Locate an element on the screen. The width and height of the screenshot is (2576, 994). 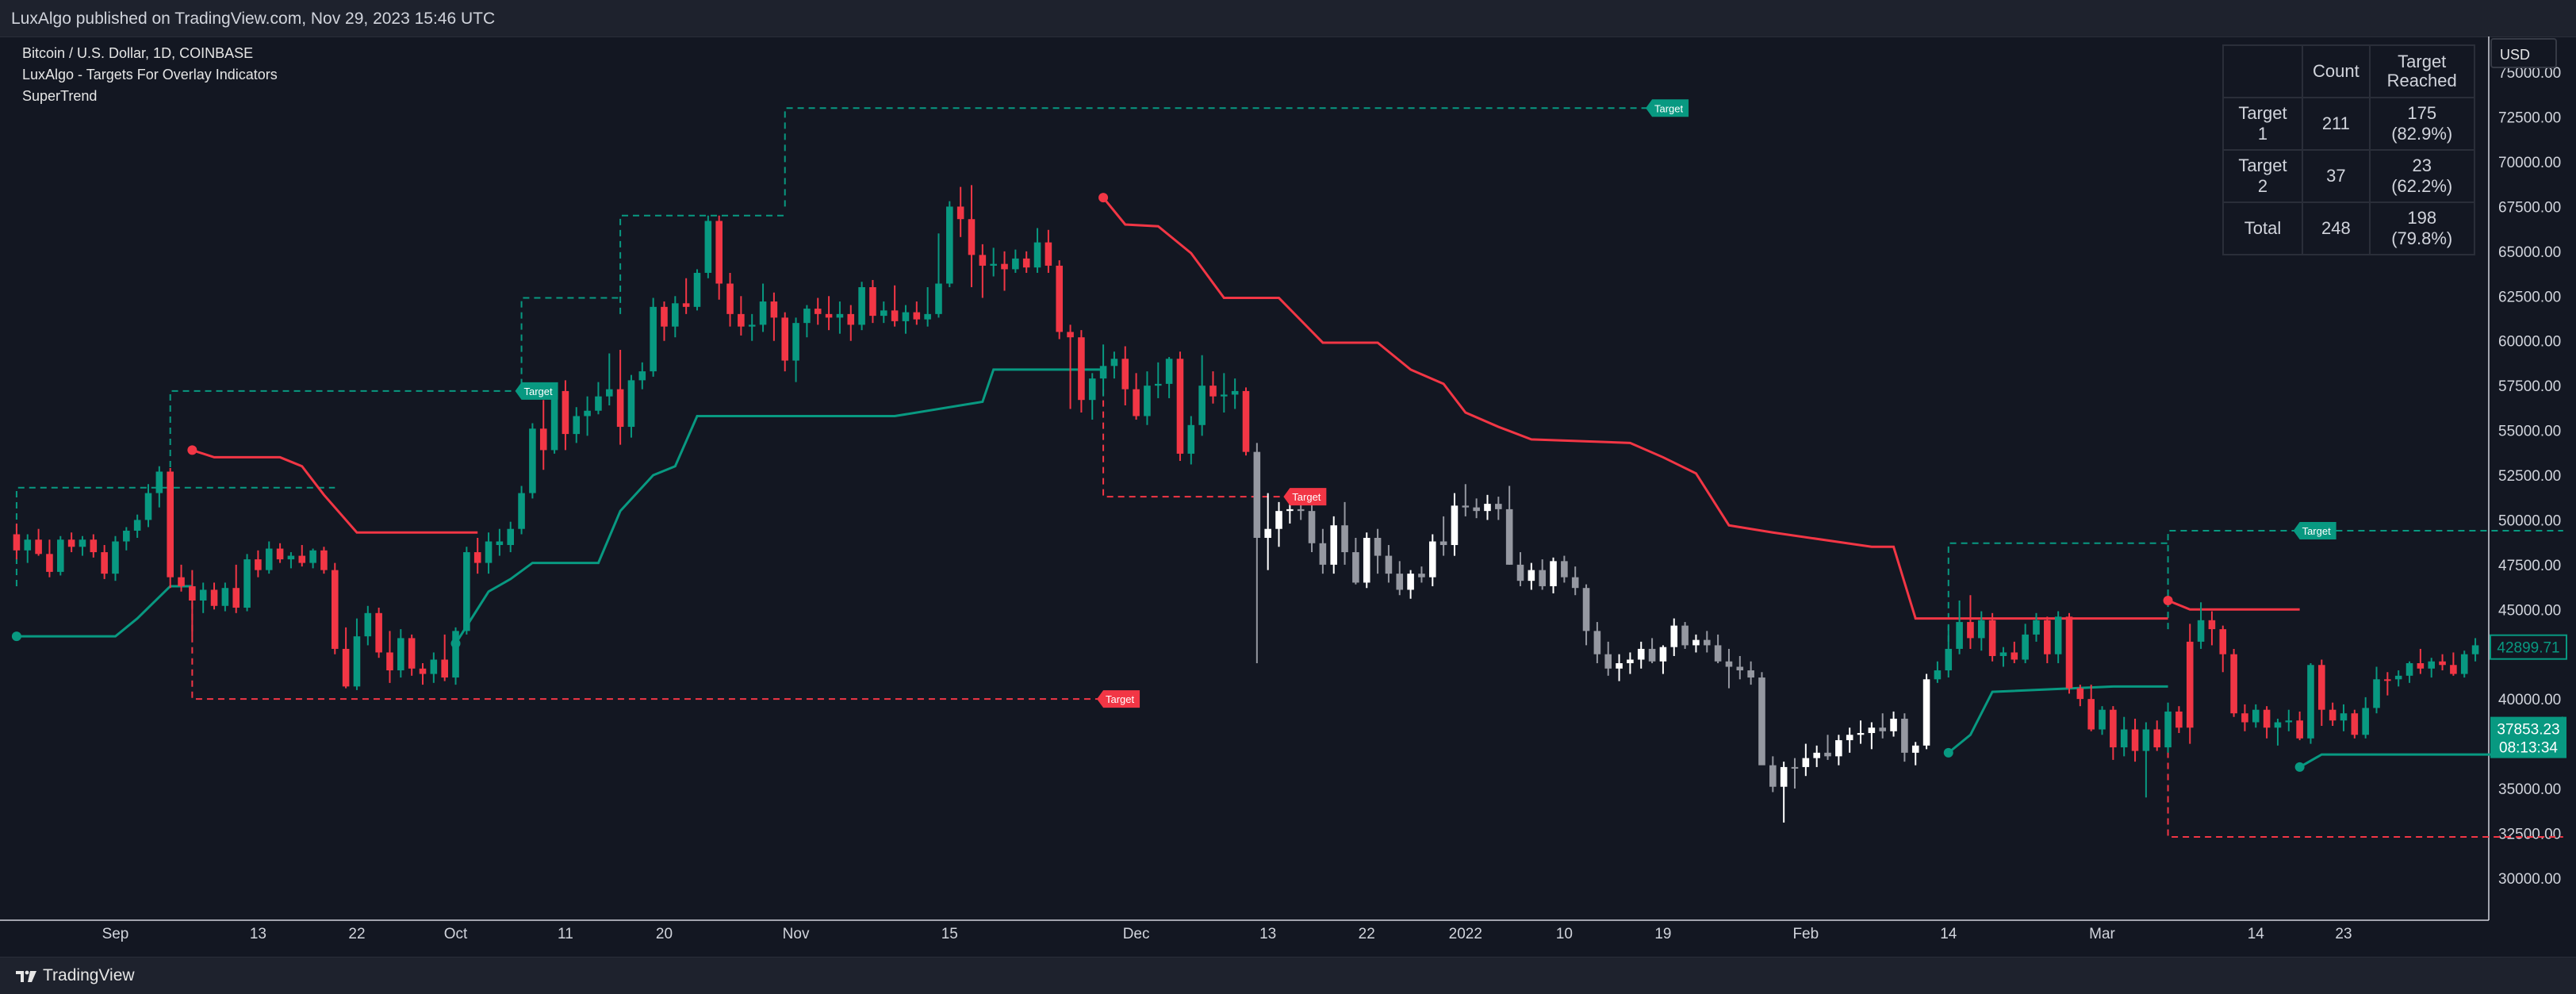
tradingview-logo: TradingView is located at coordinates (75, 976).